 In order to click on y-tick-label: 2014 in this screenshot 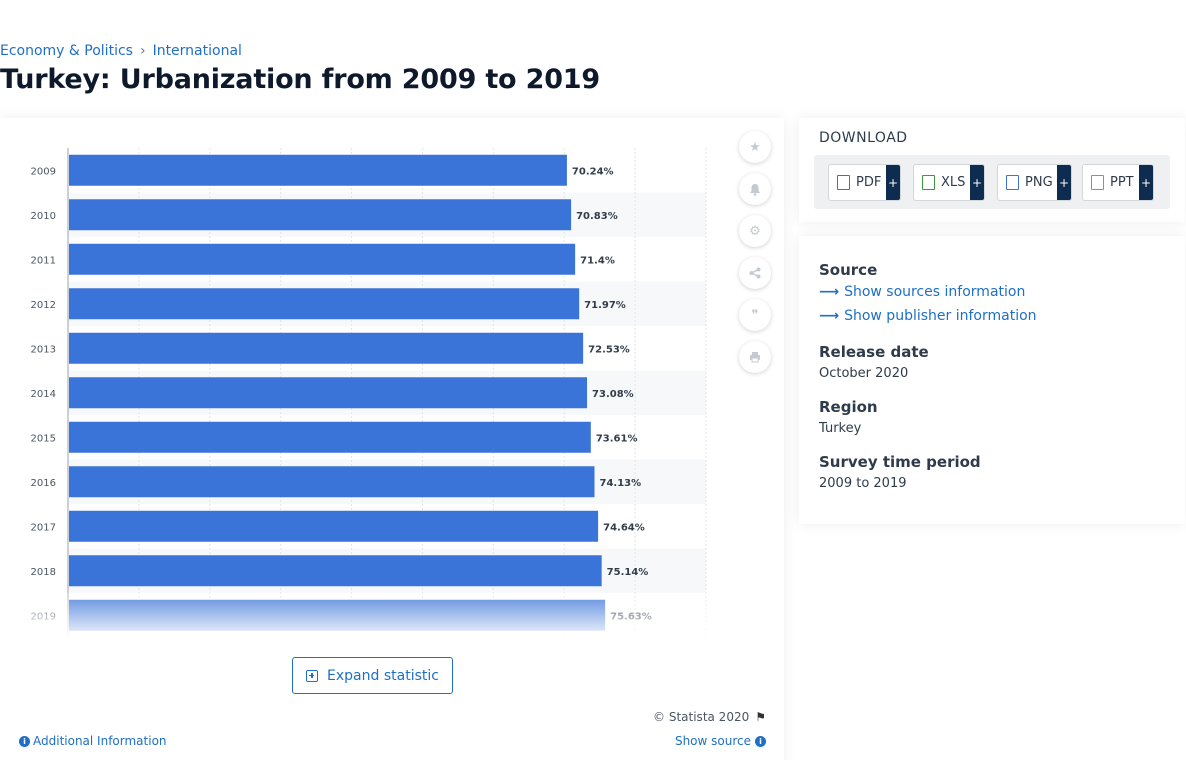, I will do `click(43, 394)`.